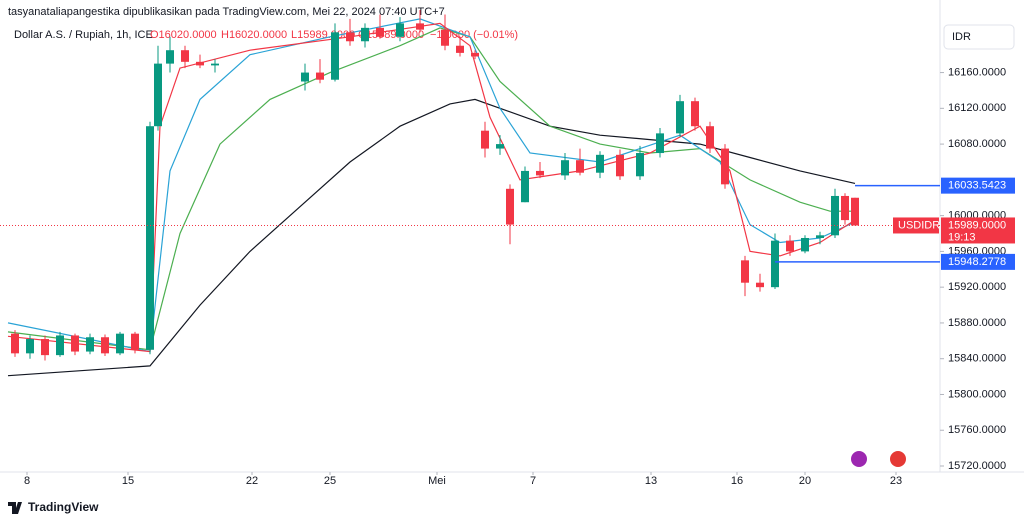  What do you see at coordinates (737, 481) in the screenshot?
I see `x-tick-label: 16` at bounding box center [737, 481].